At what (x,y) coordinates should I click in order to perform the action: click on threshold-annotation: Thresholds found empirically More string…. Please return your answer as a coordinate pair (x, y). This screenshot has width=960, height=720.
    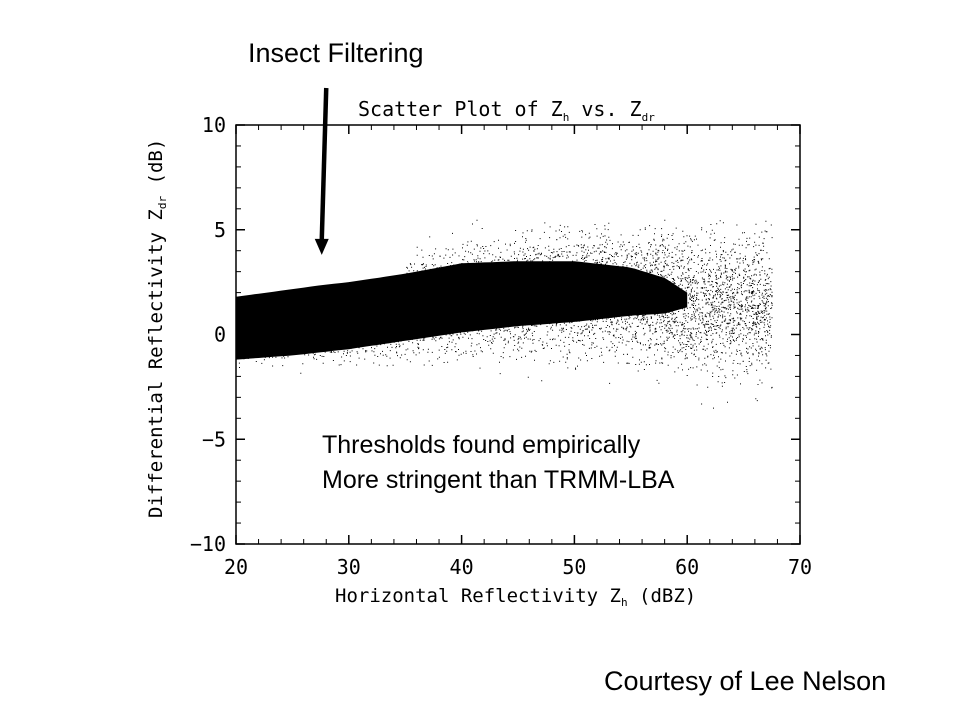
    Looking at the image, I should click on (498, 463).